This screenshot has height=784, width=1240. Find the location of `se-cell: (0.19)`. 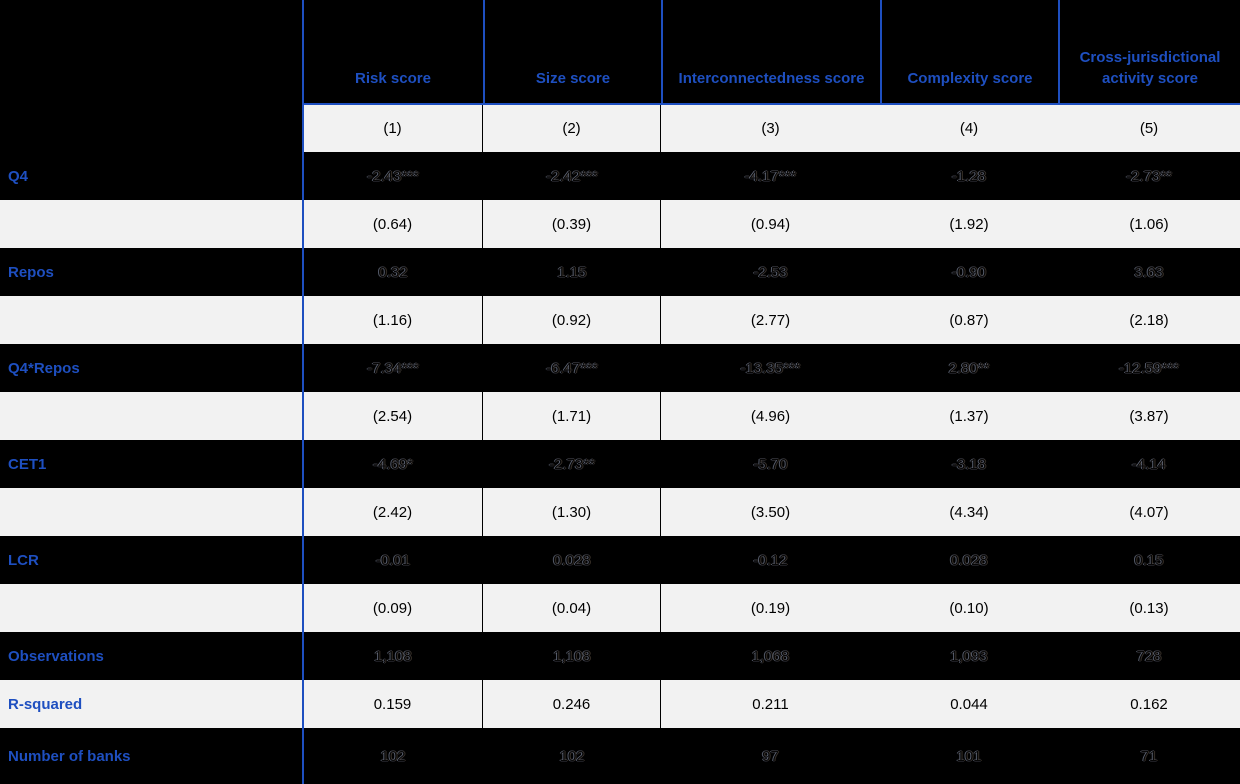

se-cell: (0.19) is located at coordinates (770, 608).